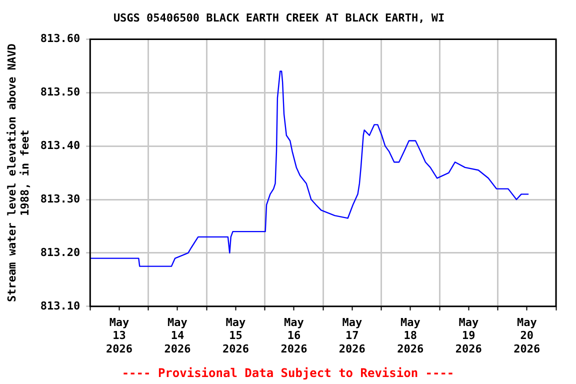 The height and width of the screenshot is (384, 576). I want to click on text: ---- Provisional Data Subject to Revision ----, so click(288, 373).